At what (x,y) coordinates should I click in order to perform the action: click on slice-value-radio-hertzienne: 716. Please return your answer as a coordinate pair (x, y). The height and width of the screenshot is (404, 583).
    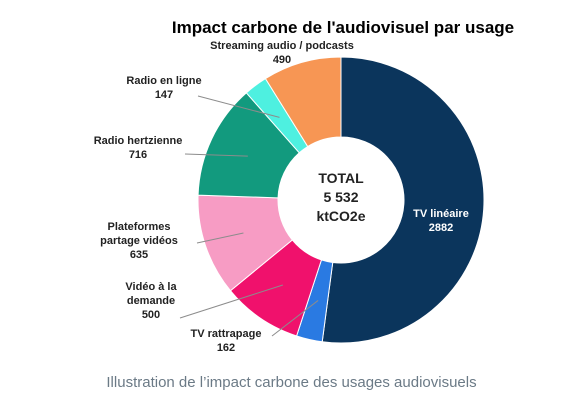
    Looking at the image, I should click on (138, 155).